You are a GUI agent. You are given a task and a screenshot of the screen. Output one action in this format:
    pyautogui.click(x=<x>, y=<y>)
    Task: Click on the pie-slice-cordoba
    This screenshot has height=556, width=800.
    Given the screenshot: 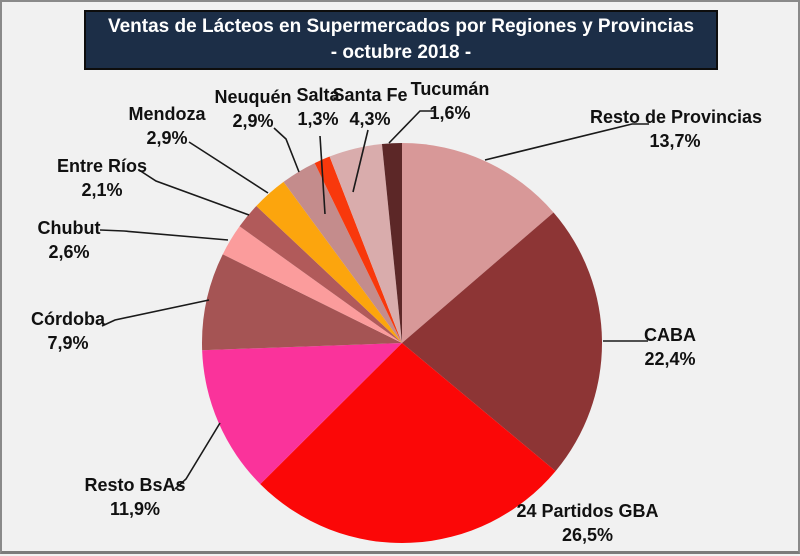 What is the action you would take?
    pyautogui.click(x=301, y=302)
    